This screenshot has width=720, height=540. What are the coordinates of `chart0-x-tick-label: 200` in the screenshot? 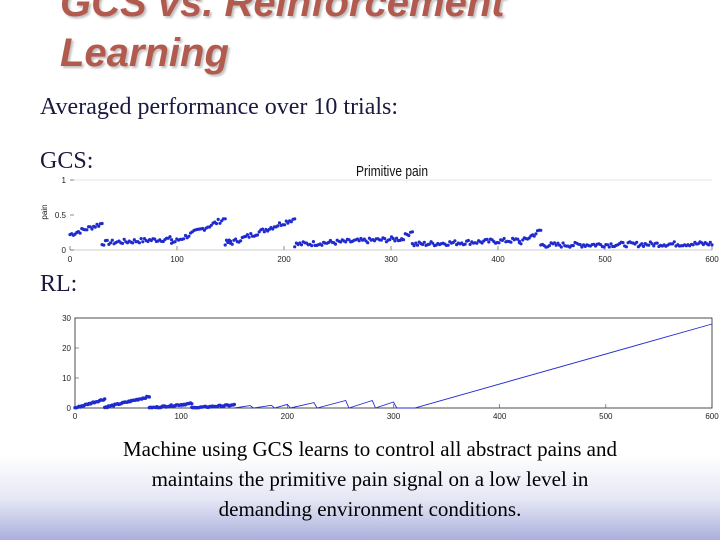 It's located at (284, 259).